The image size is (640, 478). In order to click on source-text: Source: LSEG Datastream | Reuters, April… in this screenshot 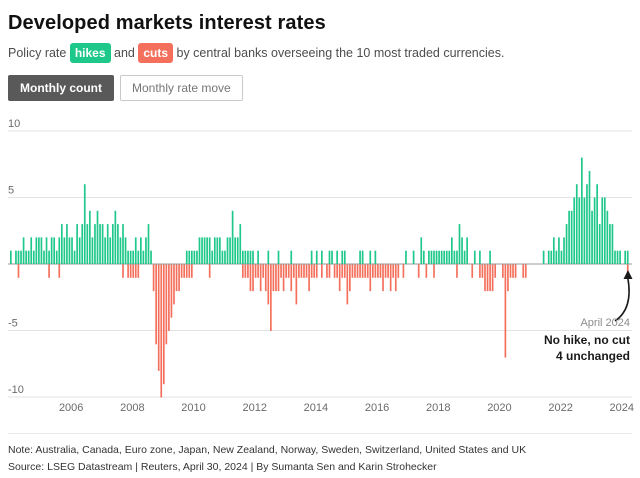, I will do `click(222, 466)`.